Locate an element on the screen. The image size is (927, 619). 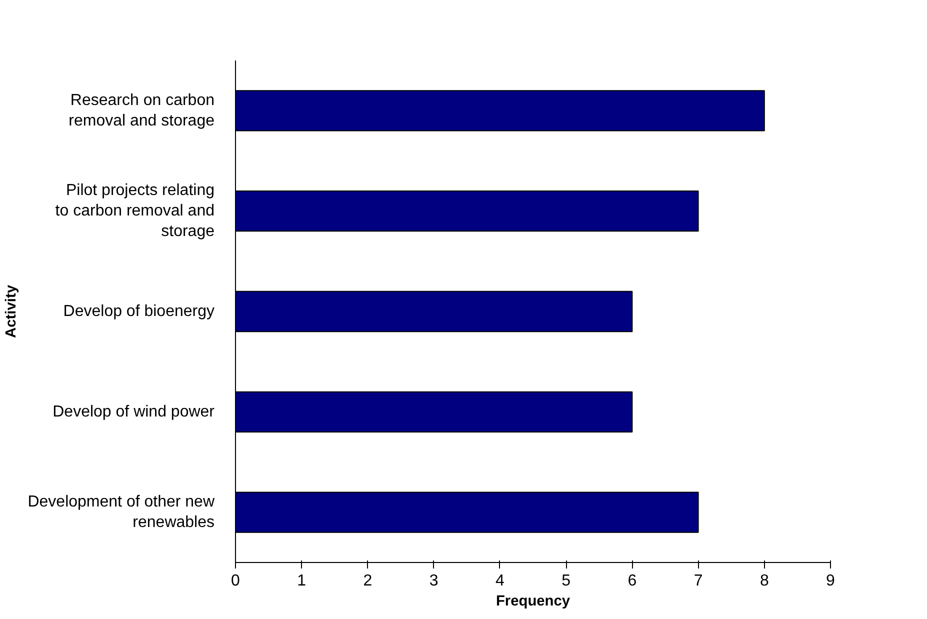
x-tick-label: 4 is located at coordinates (499, 581).